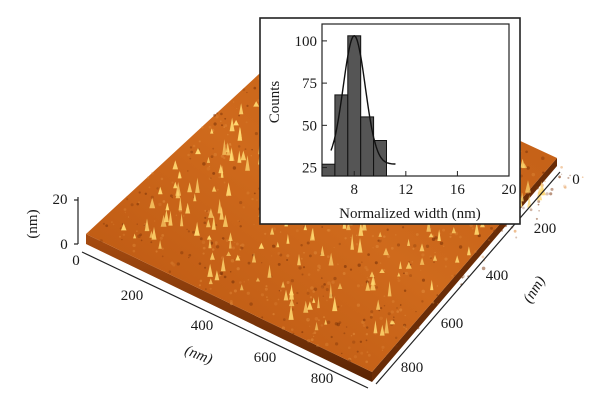 This screenshot has width=600, height=412. Describe the element at coordinates (309, 84) in the screenshot. I see `inset-y-tick-label: 75` at that location.